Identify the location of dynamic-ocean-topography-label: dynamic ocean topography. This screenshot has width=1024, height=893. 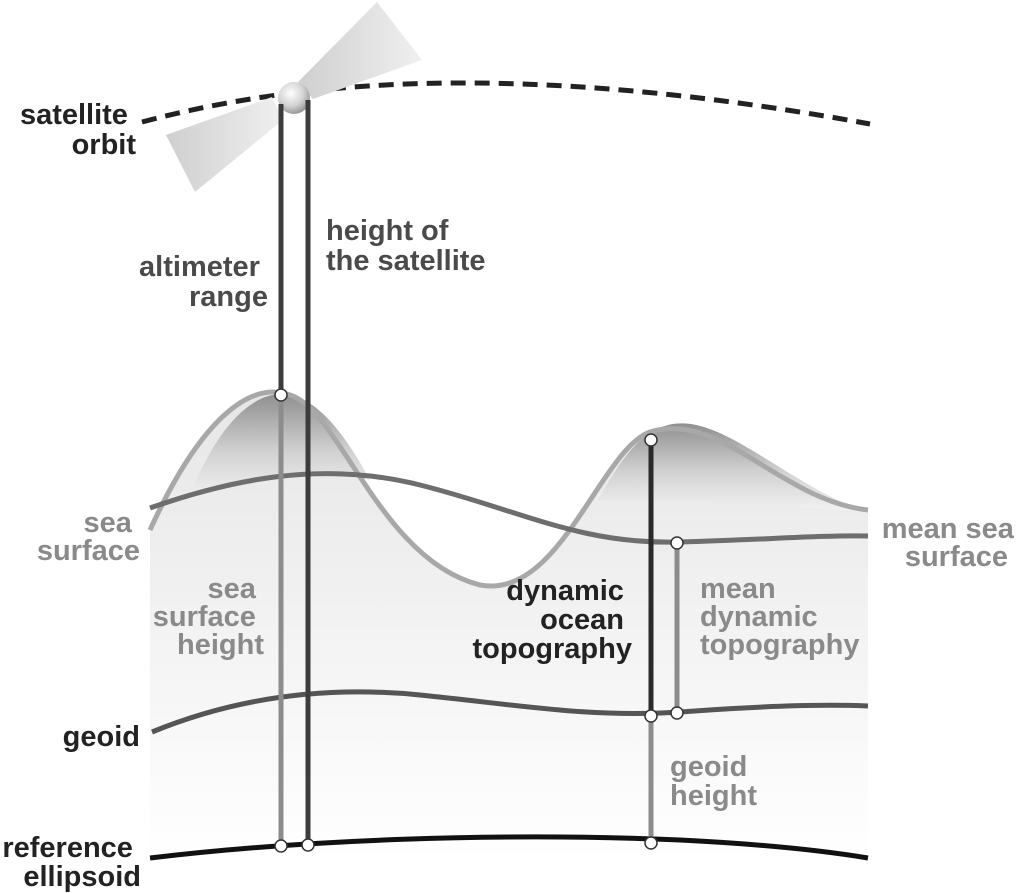
(553, 620).